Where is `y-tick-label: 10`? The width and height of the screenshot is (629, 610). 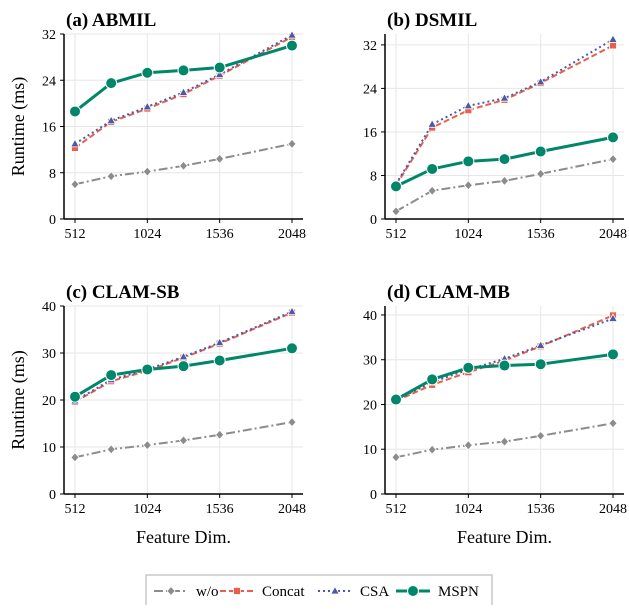 y-tick-label: 10 is located at coordinates (370, 450).